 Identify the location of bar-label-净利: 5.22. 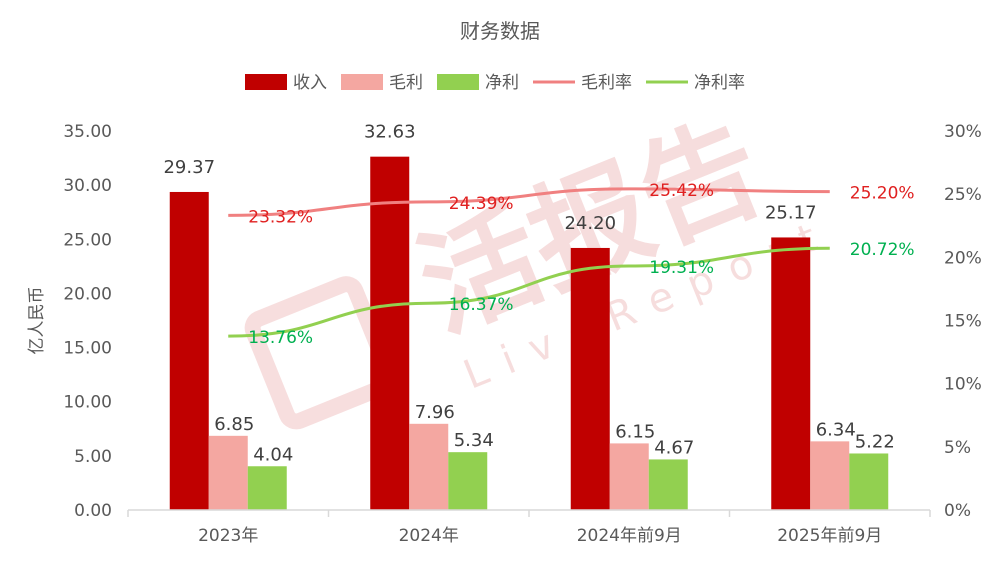
(875, 441).